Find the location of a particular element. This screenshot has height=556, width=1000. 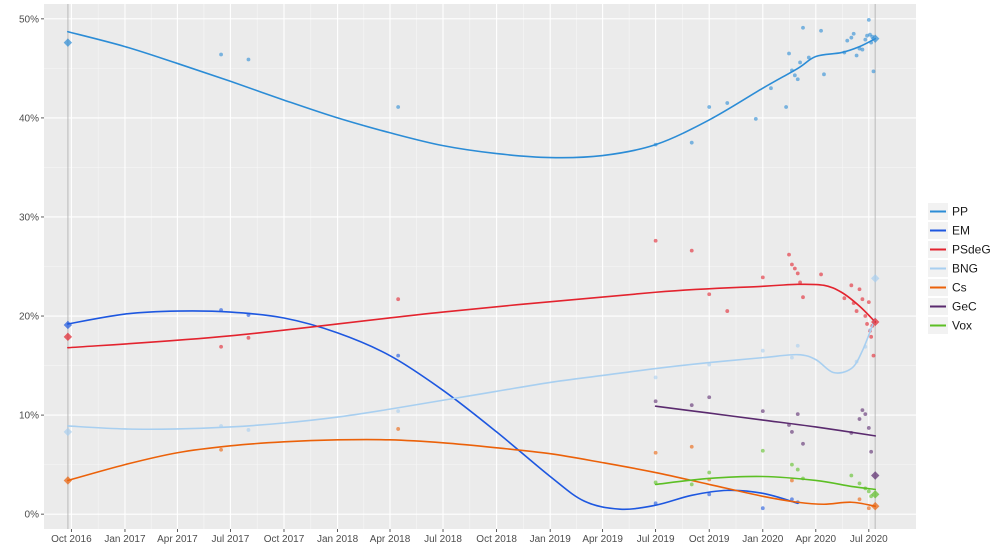

y-tick-label: 10% is located at coordinates (29, 416).